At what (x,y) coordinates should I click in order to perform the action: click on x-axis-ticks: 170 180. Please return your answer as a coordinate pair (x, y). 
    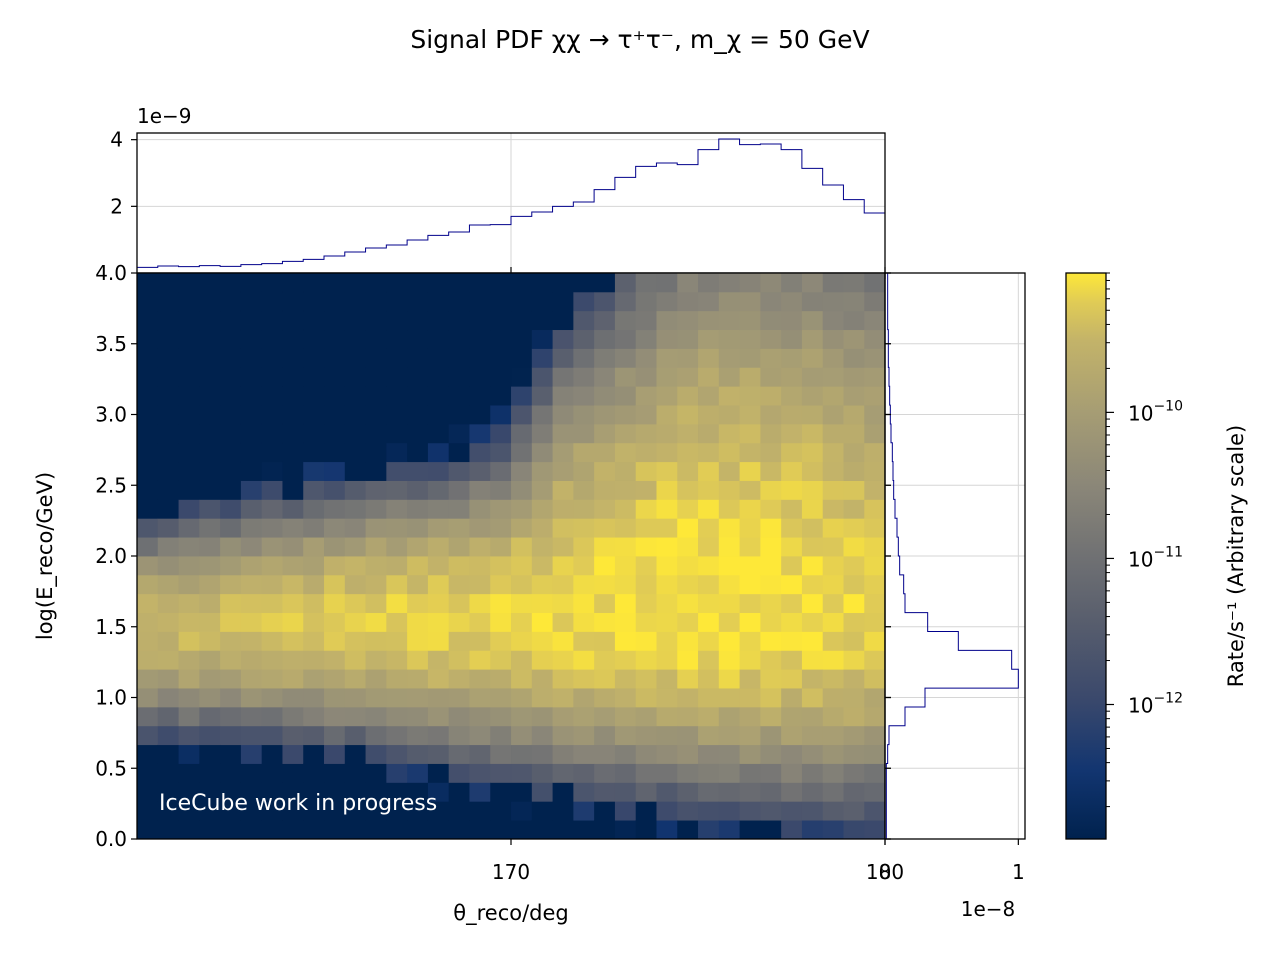
    Looking at the image, I should click on (698, 861).